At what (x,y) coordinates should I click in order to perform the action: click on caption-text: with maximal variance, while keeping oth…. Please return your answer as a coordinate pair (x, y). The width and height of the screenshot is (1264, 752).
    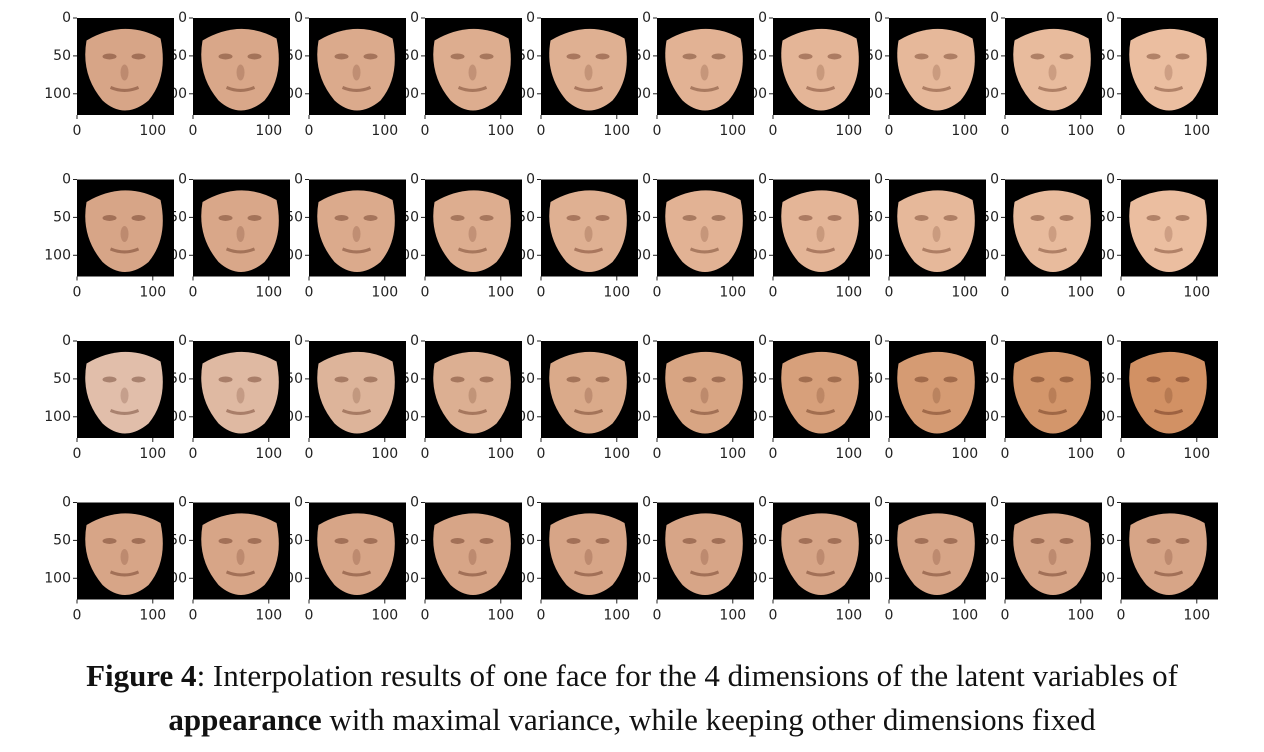
    Looking at the image, I should click on (708, 719).